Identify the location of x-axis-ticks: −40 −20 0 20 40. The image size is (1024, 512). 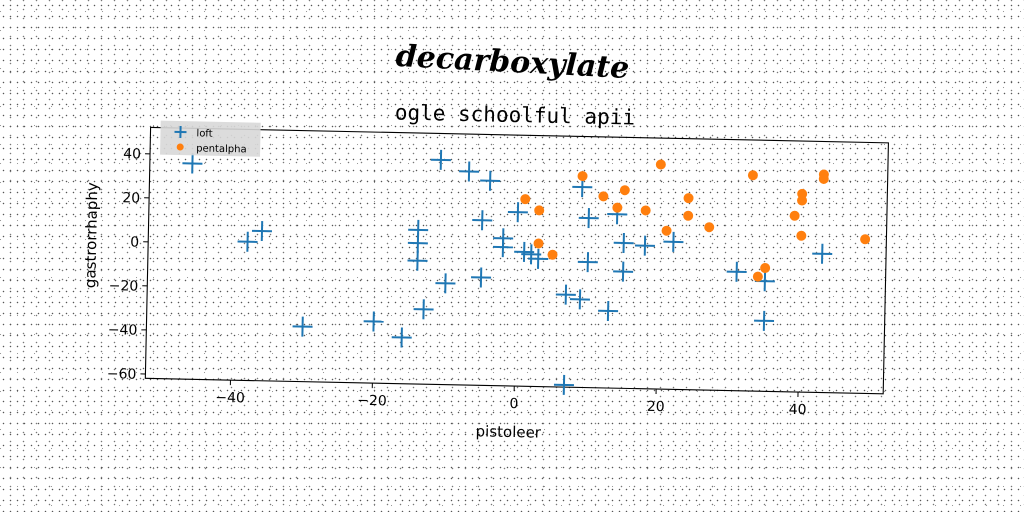
(511, 399).